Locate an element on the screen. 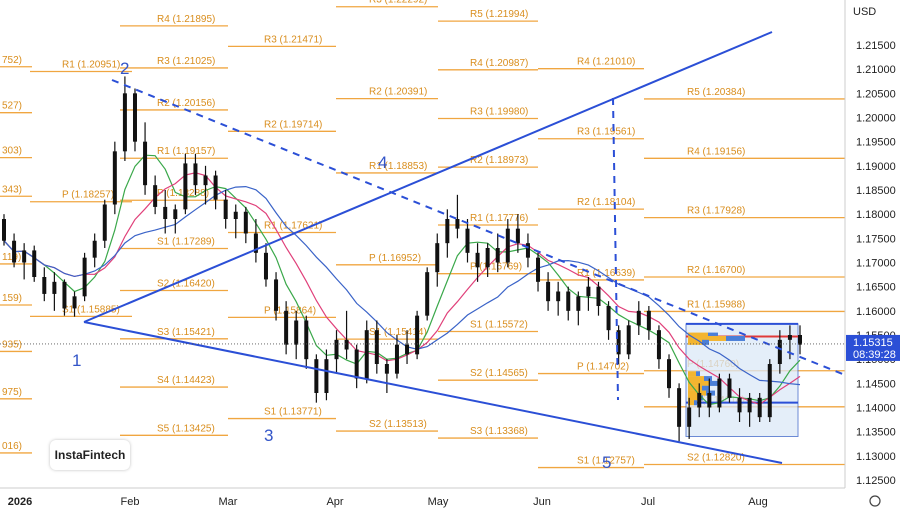 This screenshot has height=510, width=900. last-price-tag is located at coordinates (873, 347).